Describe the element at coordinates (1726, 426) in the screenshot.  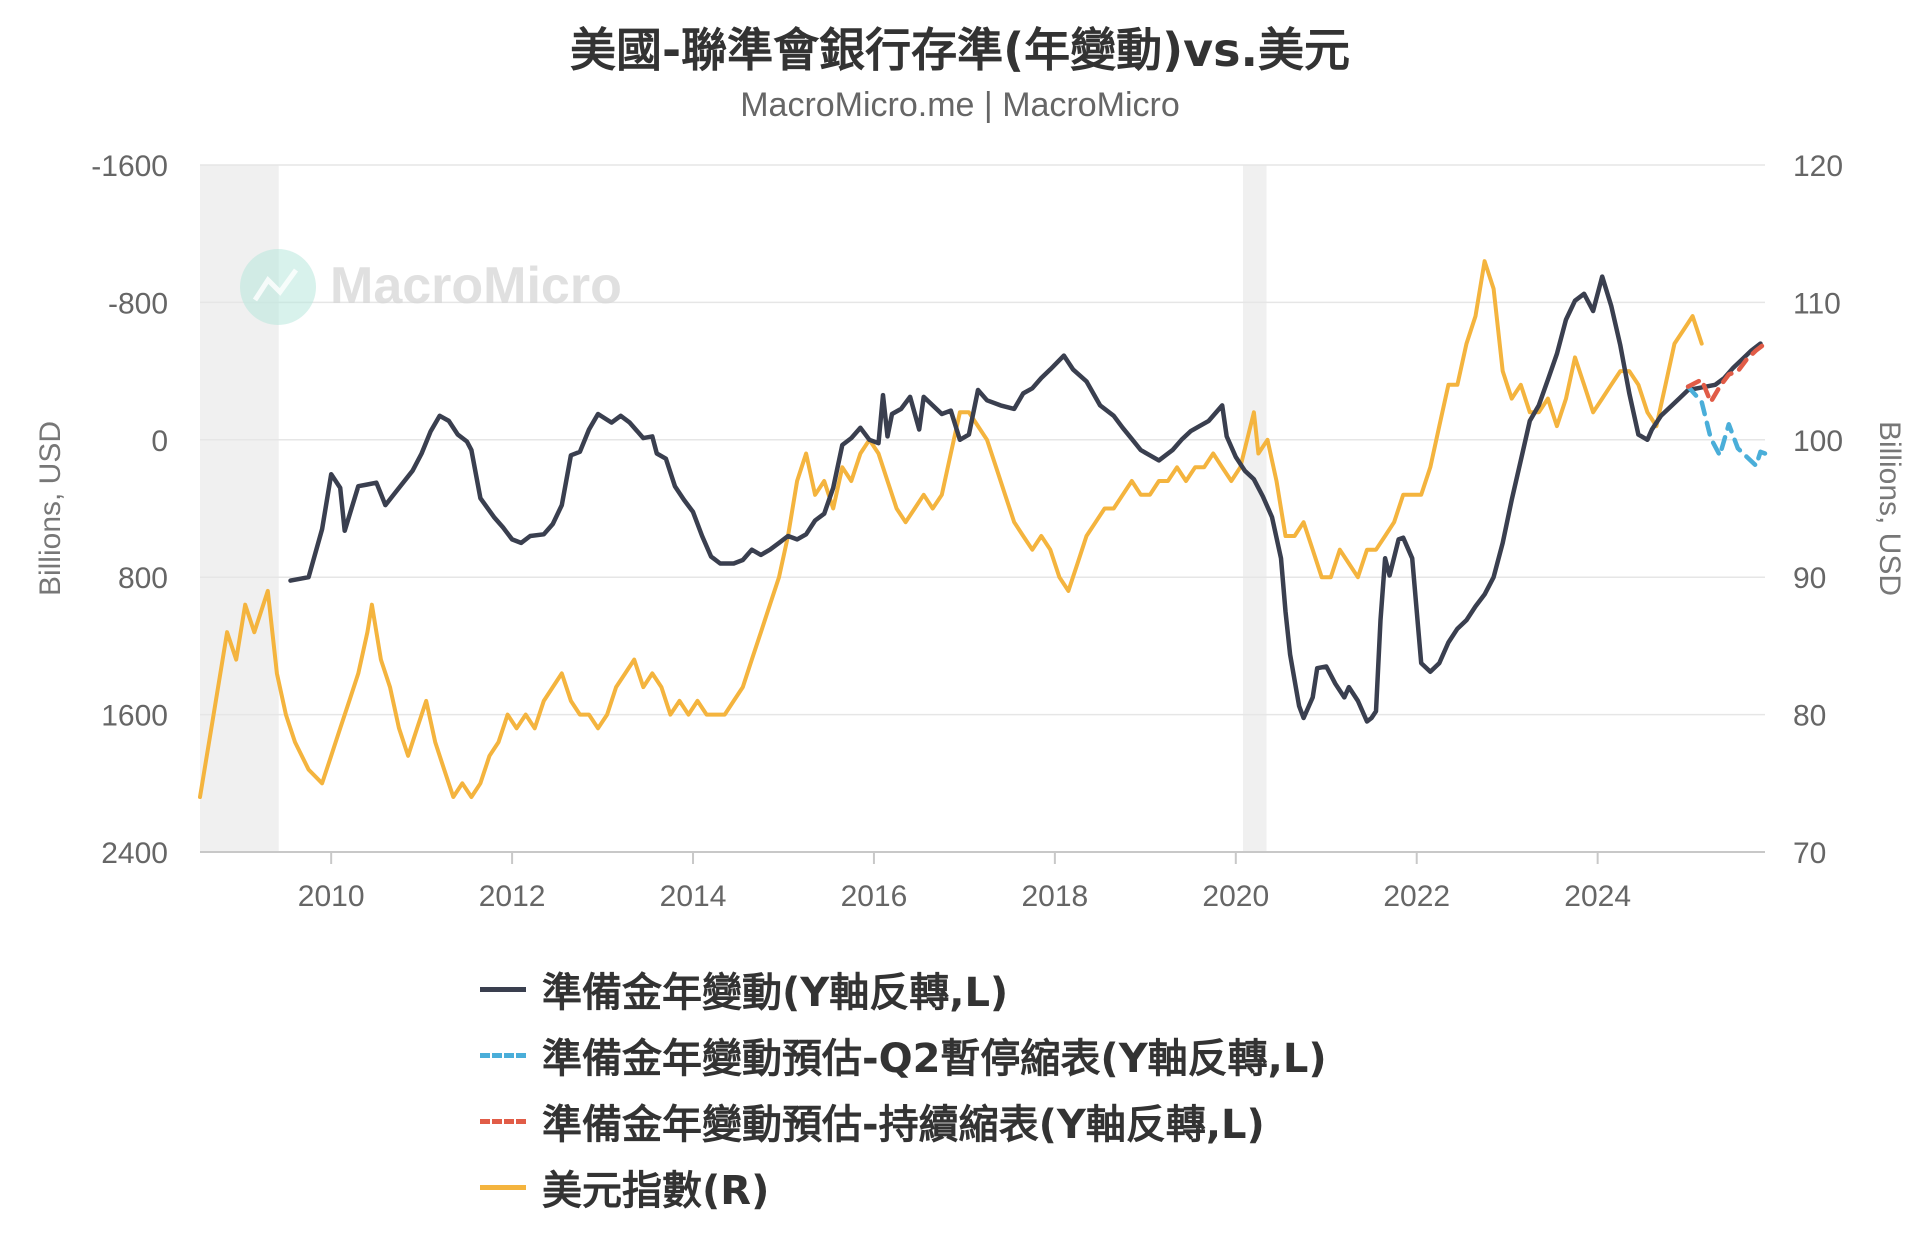
I see `forecast-pause-series-line` at that location.